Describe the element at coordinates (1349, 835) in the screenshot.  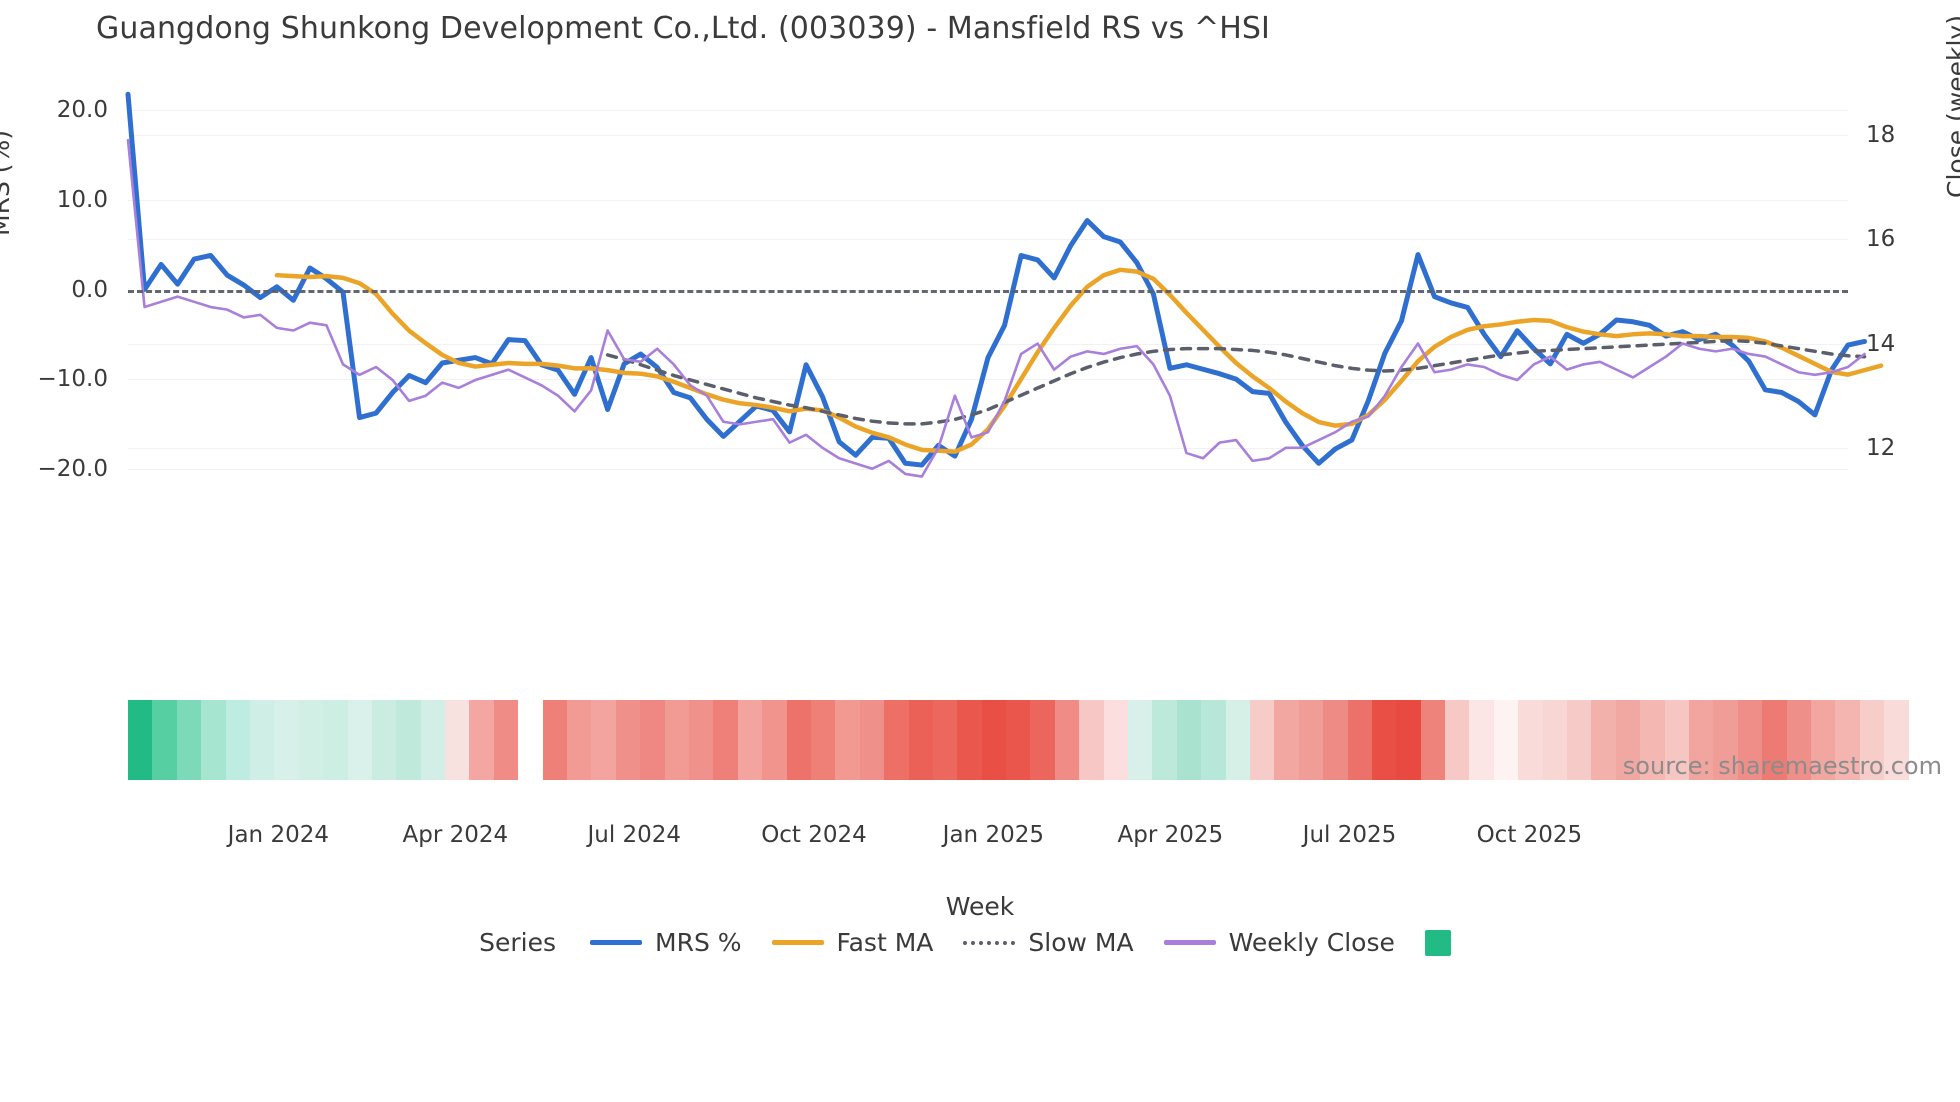
I see `x-axis-tick-label: Jul 2025` at that location.